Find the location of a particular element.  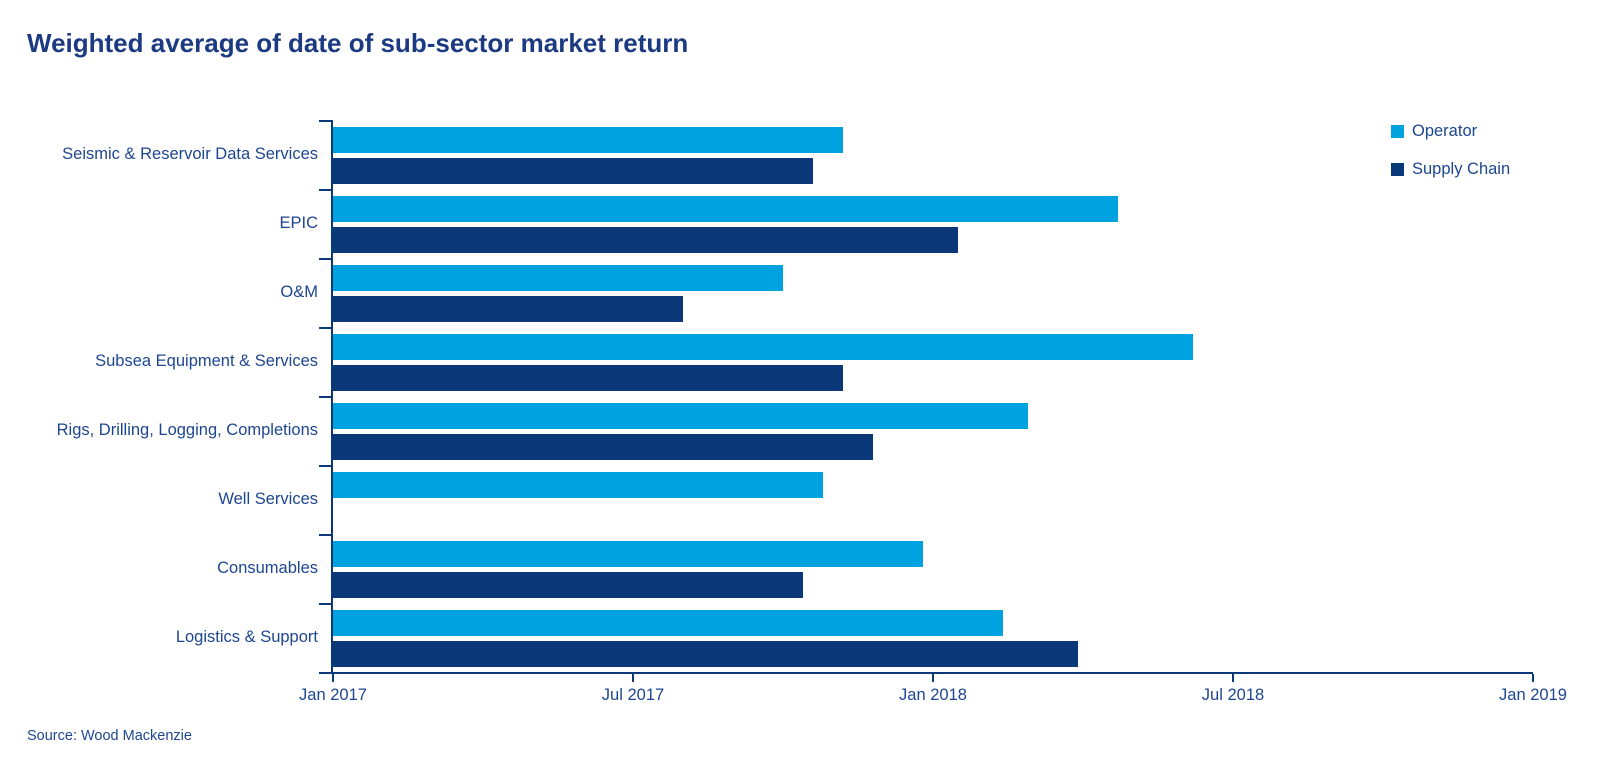

category-label: Well Services is located at coordinates (268, 499).